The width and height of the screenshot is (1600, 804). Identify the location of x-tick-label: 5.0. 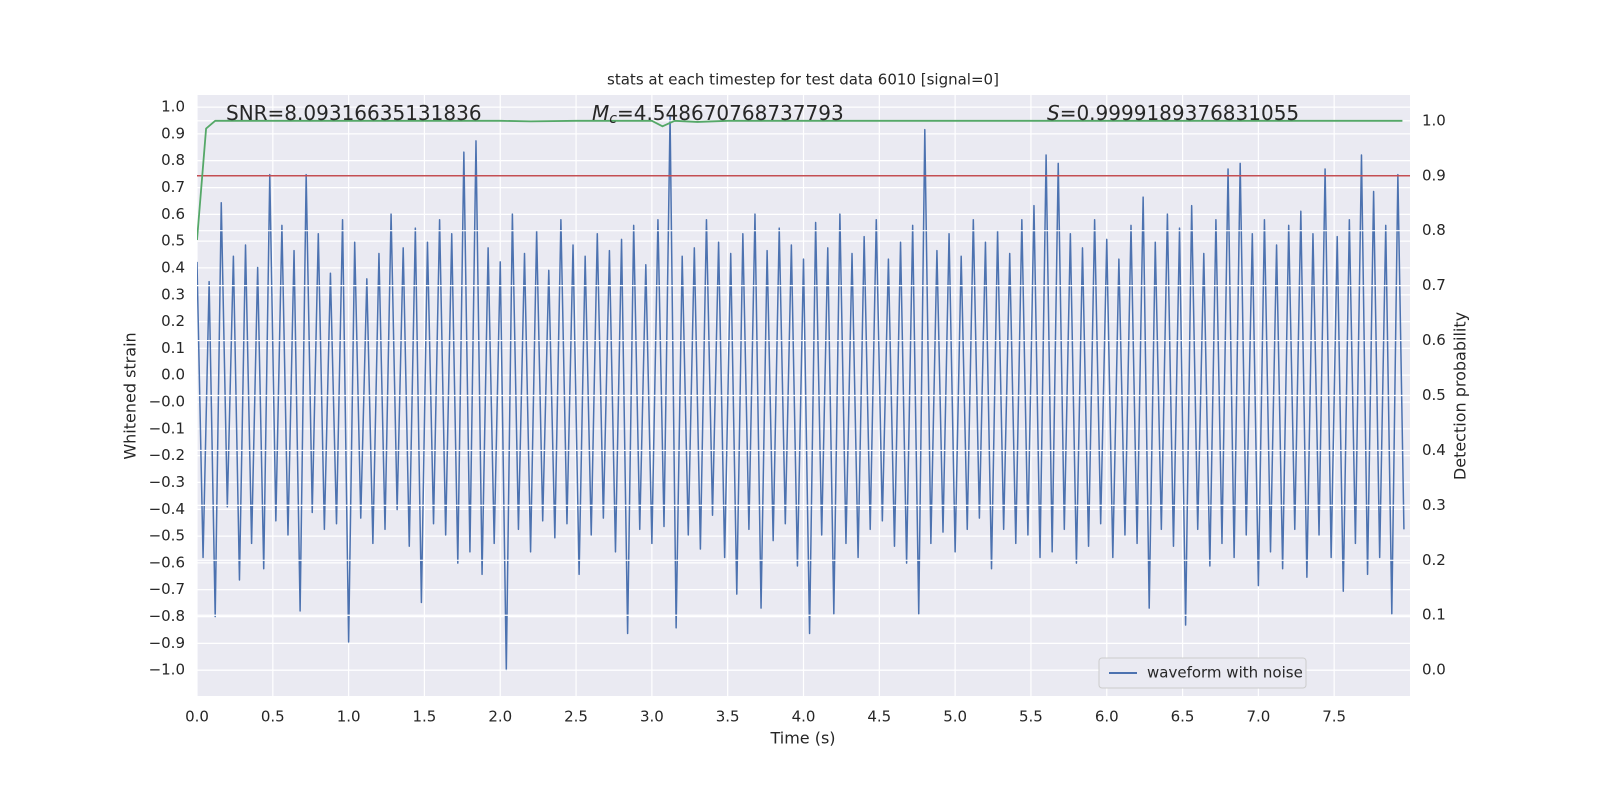
(955, 717).